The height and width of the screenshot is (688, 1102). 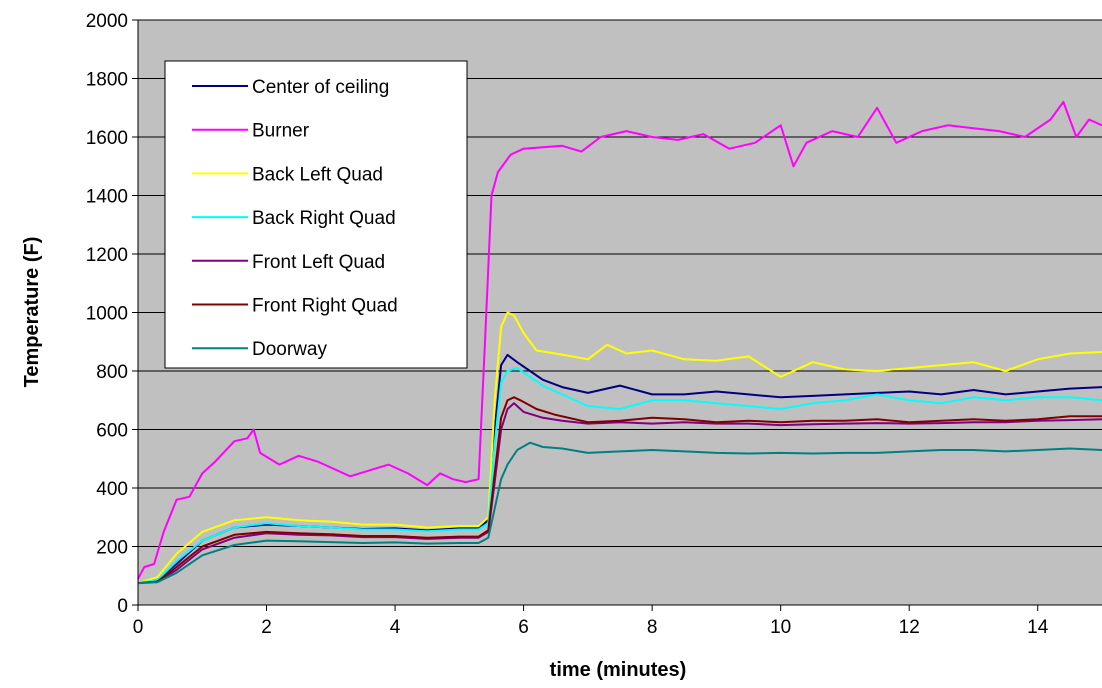 What do you see at coordinates (618, 670) in the screenshot?
I see `x-axis-title: time (minutes)` at bounding box center [618, 670].